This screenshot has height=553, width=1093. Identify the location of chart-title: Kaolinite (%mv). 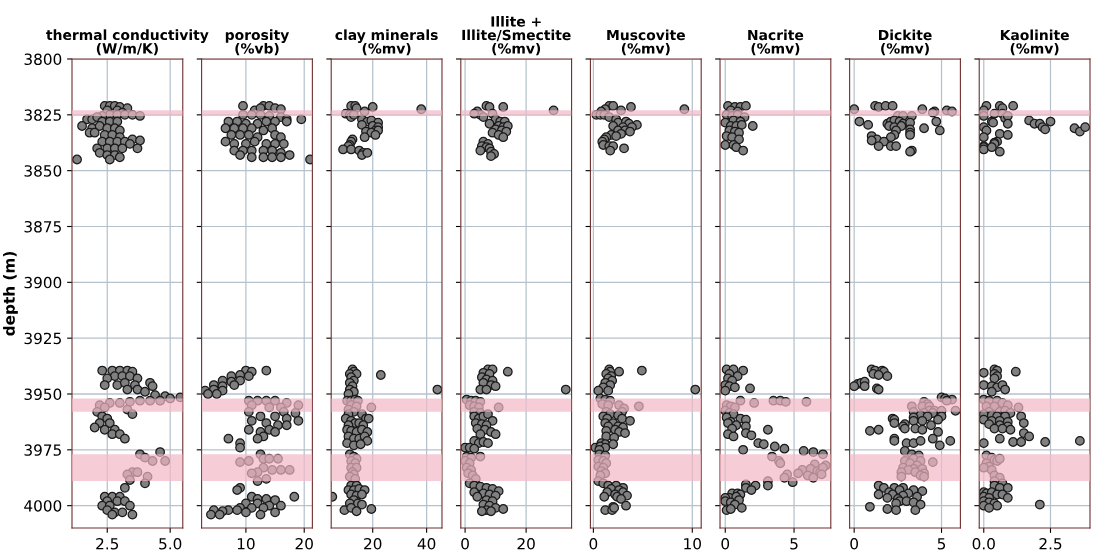
(1034, 42).